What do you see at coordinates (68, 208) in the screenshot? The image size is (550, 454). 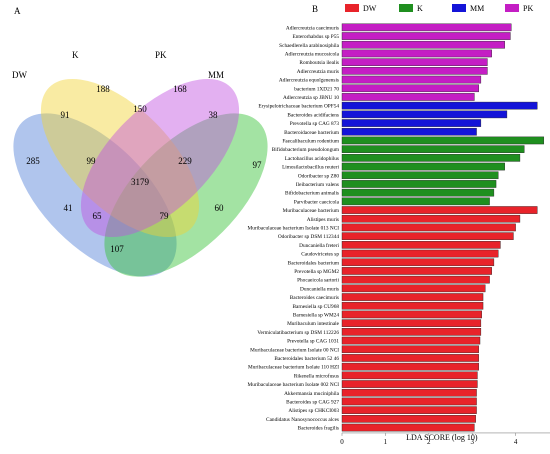 I see `venn-region-dw-pk: 41` at bounding box center [68, 208].